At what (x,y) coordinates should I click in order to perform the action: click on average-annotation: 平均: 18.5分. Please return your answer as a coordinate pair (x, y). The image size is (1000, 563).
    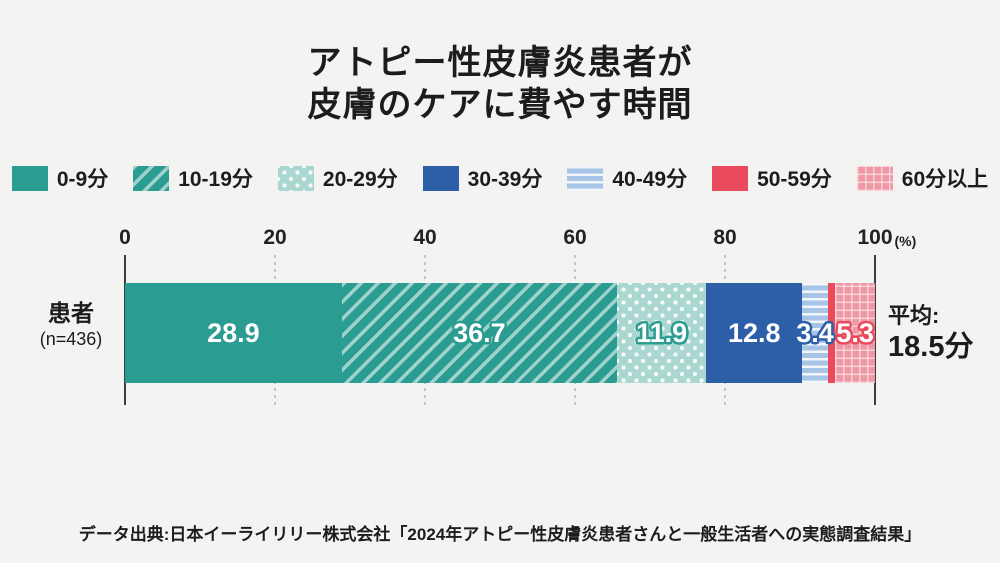
    Looking at the image, I should click on (930, 332).